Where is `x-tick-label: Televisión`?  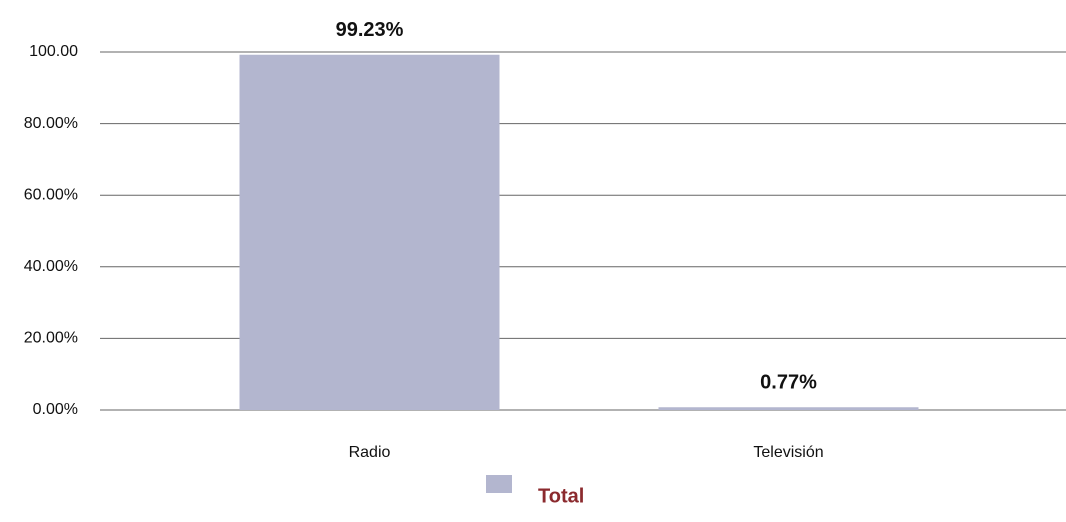 x-tick-label: Televisión is located at coordinates (788, 452).